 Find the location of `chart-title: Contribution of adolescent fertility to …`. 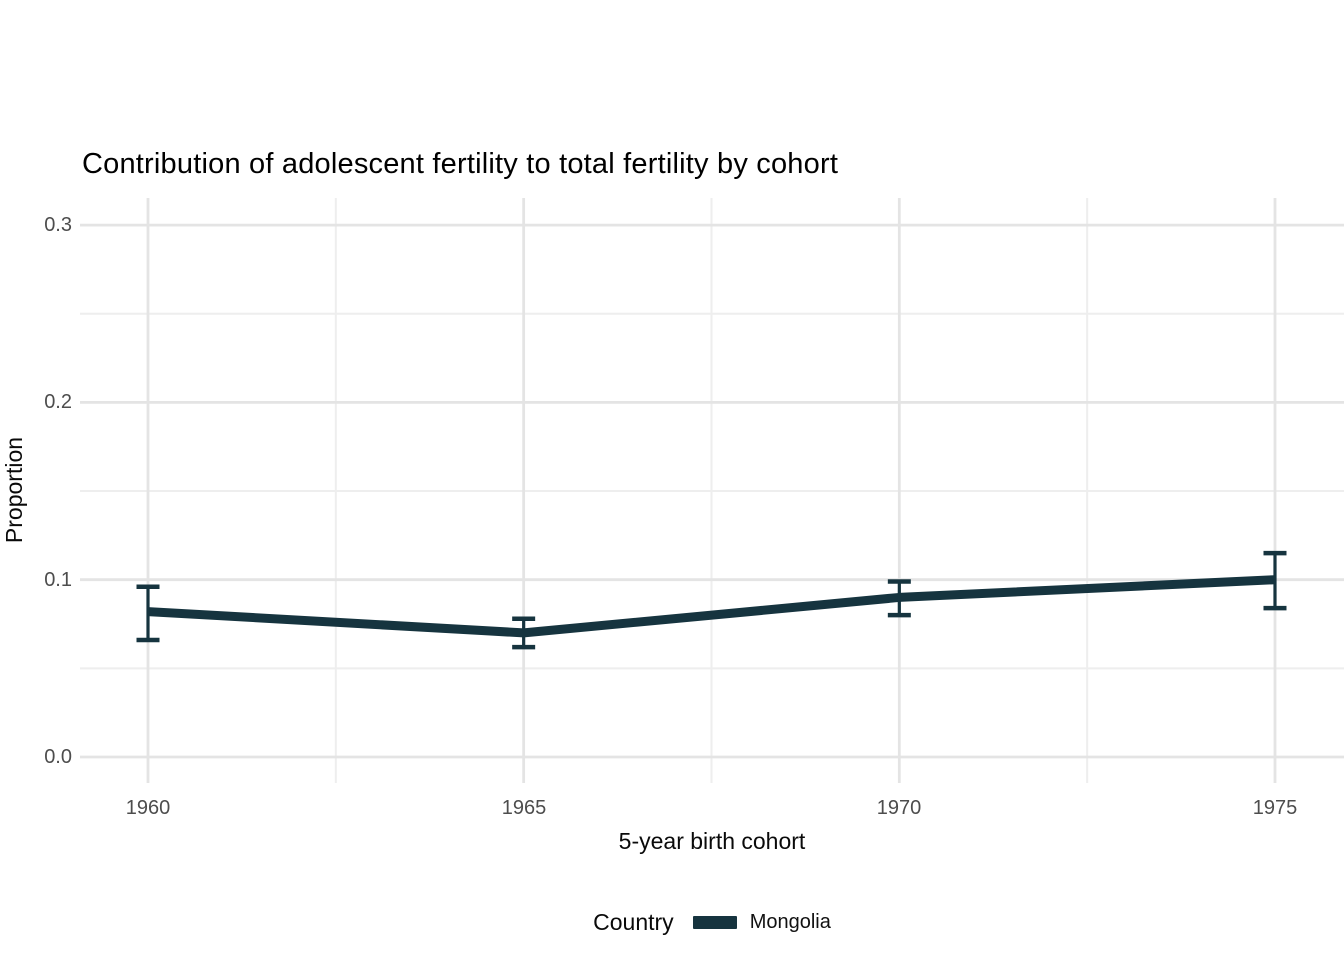

chart-title: Contribution of adolescent fertility to … is located at coordinates (460, 164).